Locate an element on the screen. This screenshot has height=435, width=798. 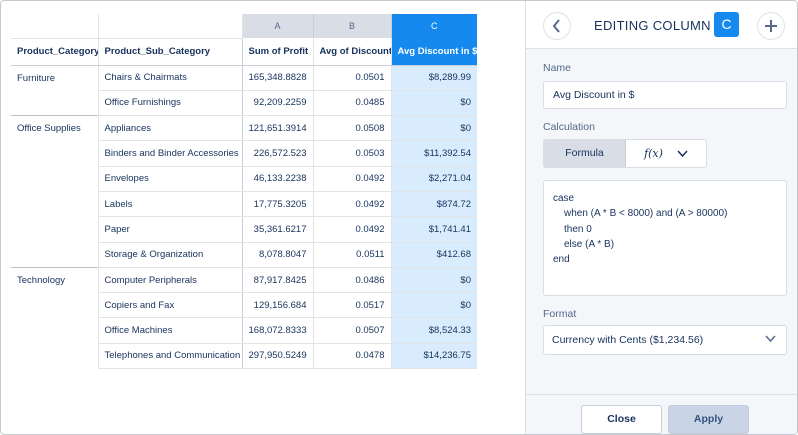
column-letter-a: A is located at coordinates (277, 26).